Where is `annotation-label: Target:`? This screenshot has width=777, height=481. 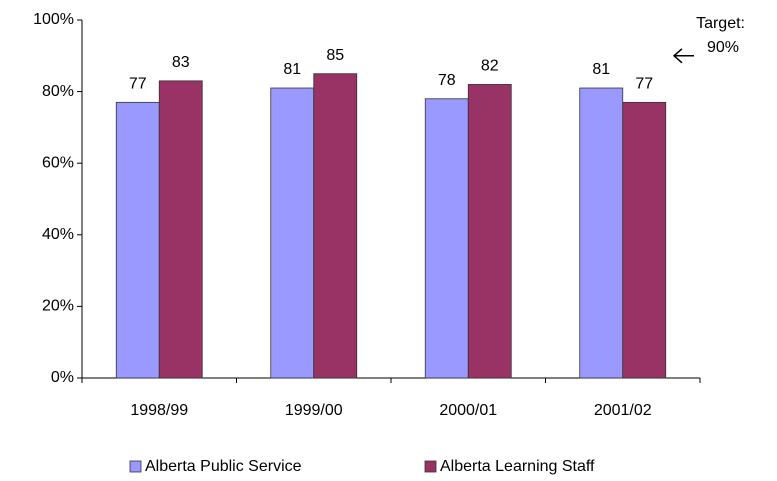 annotation-label: Target: is located at coordinates (720, 23).